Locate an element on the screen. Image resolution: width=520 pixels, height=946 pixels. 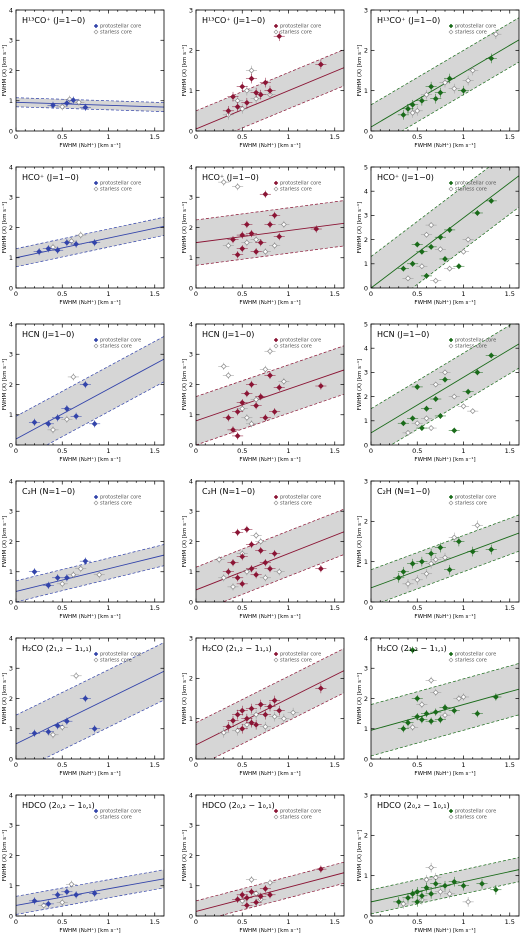
fit-layer is located at coordinates (270, 395).